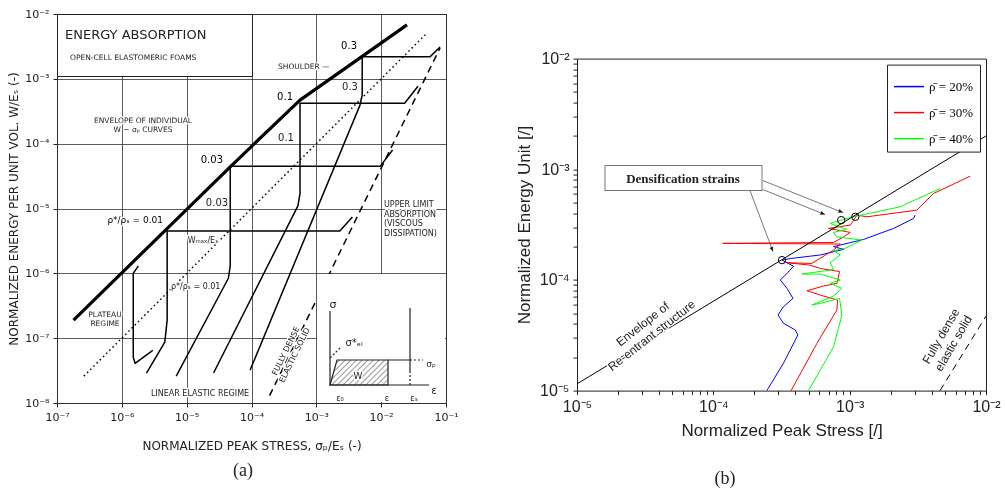 The image size is (1005, 492). I want to click on x-tick-label: 10⁻⁷, so click(57, 417).